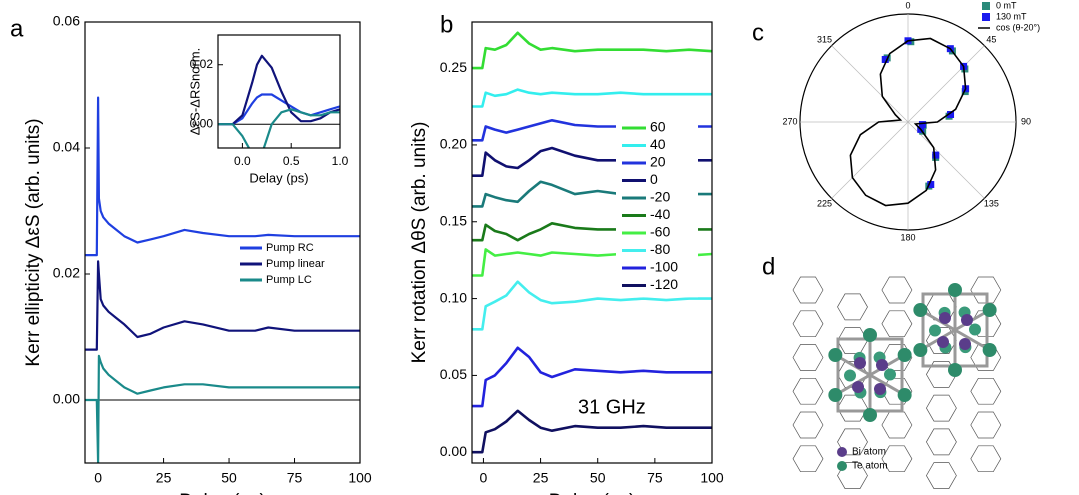 Image resolution: width=1079 pixels, height=495 pixels. What do you see at coordinates (991, 203) in the screenshot?
I see `angle-label: 135` at bounding box center [991, 203].